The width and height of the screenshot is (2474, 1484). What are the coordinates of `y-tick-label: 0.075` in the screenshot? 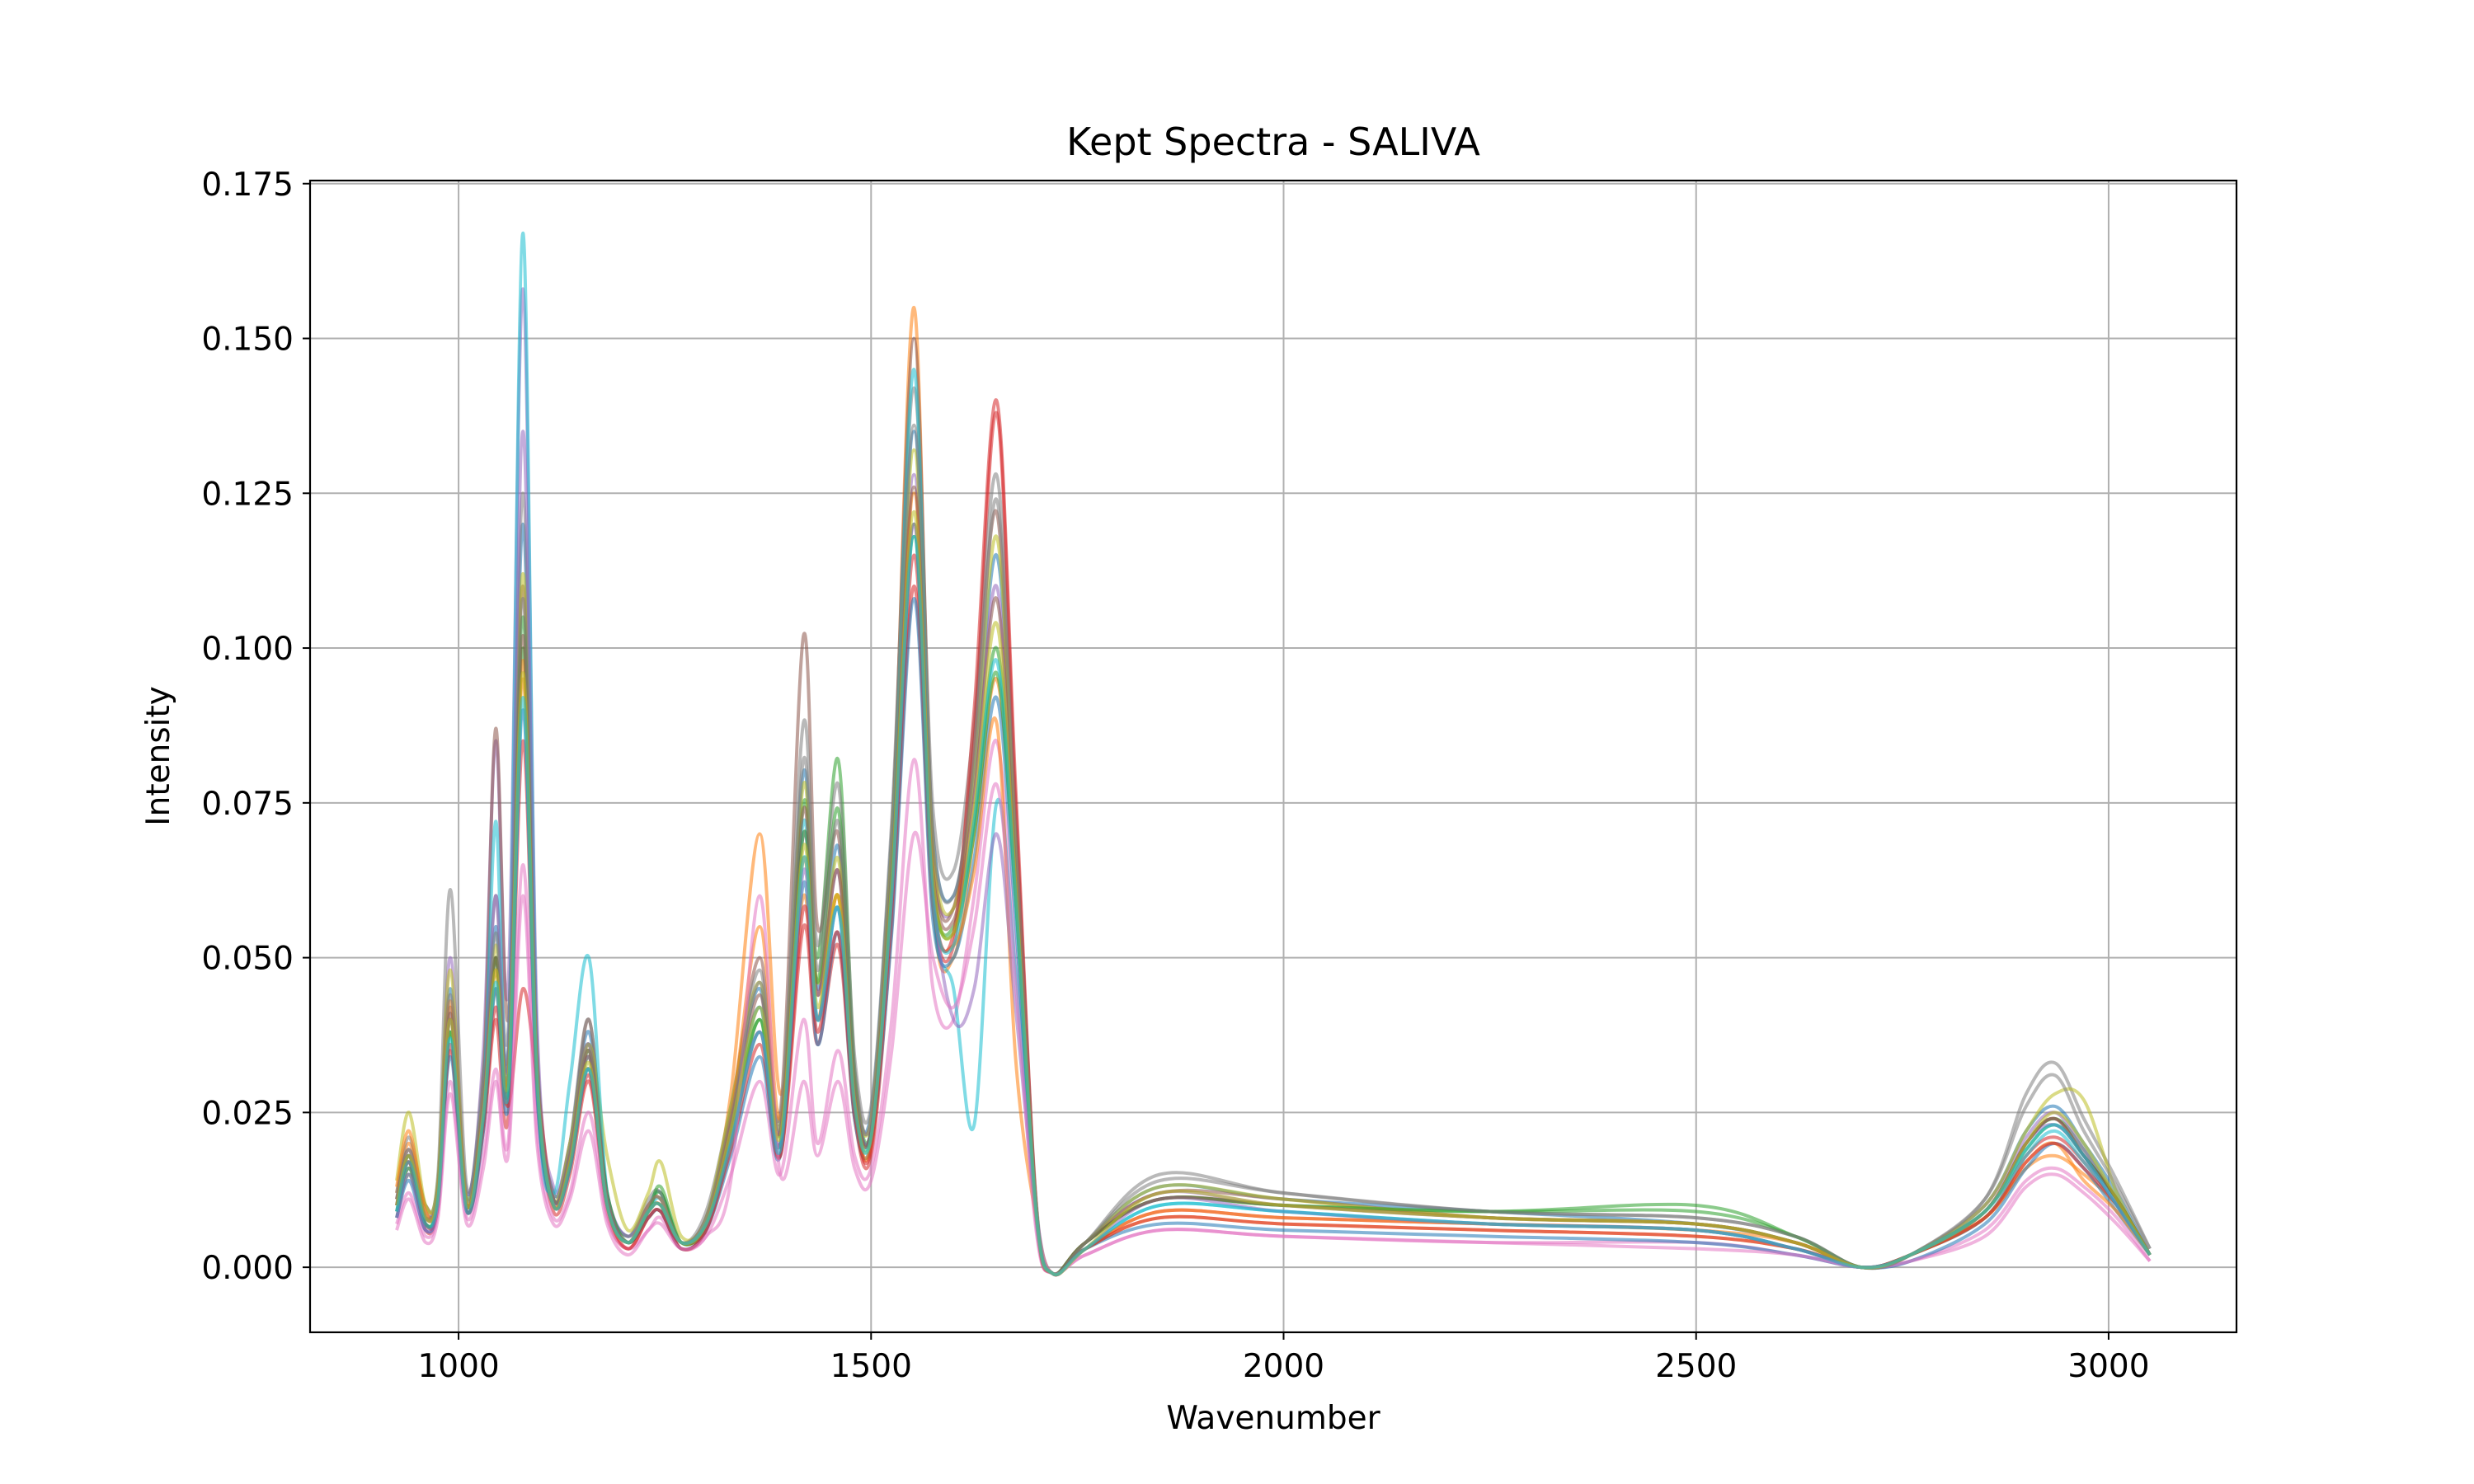 It's located at (247, 804).